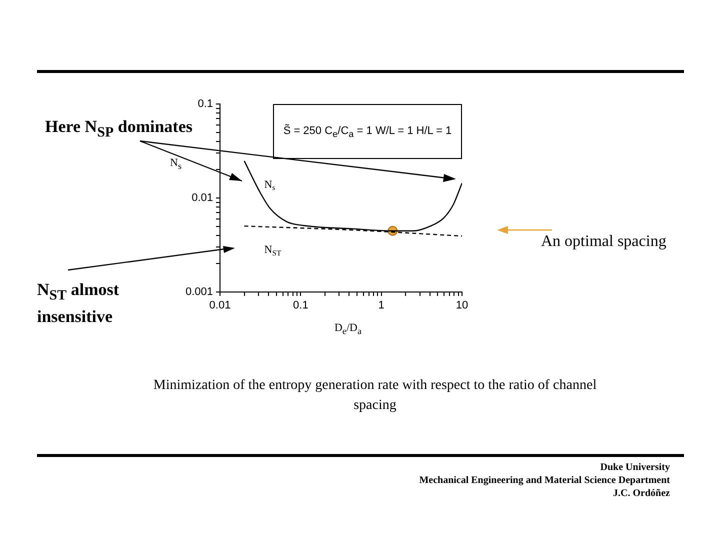  I want to click on y-tick-label: 0.01, so click(202, 198).